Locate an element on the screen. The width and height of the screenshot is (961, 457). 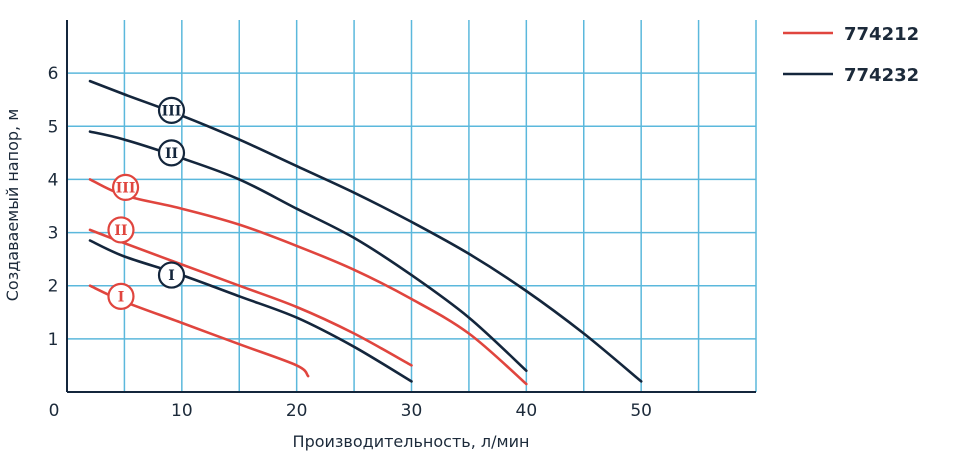
y-tick-label: 6 is located at coordinates (53, 74).